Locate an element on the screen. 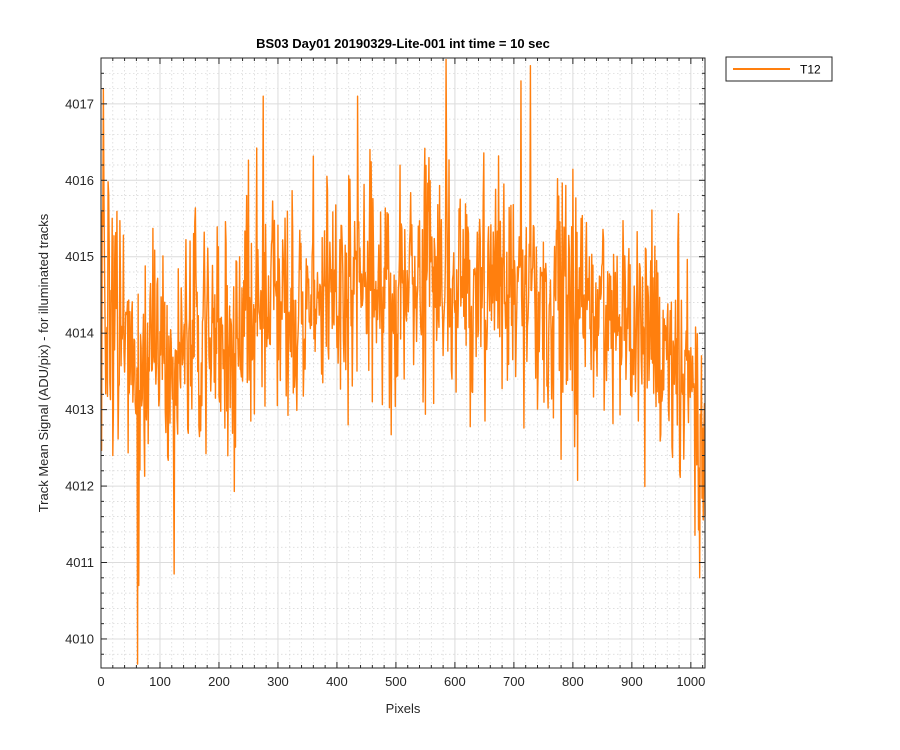  x-tick-label: 600 is located at coordinates (455, 681).